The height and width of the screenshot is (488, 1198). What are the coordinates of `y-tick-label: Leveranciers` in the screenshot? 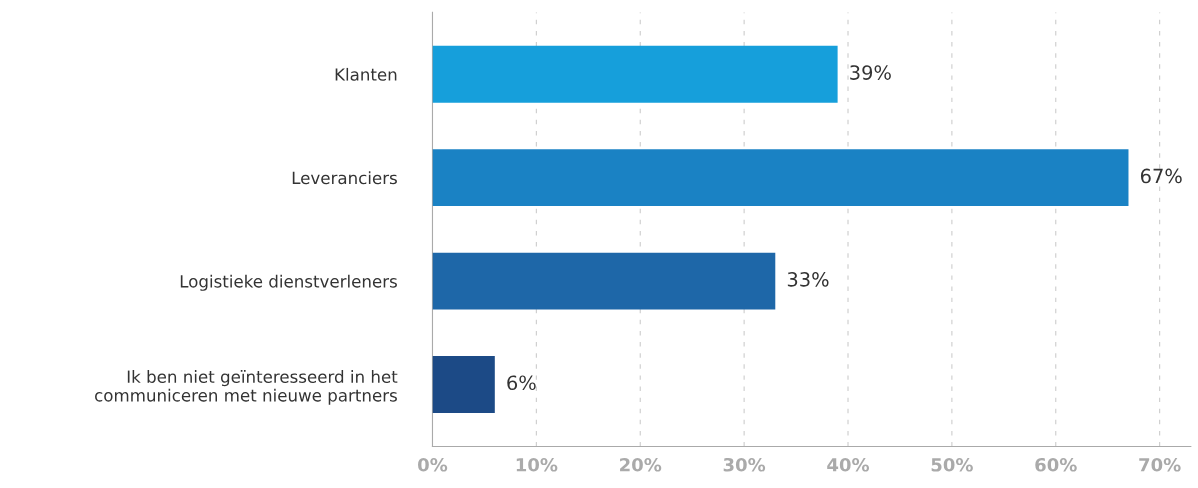 It's located at (344, 178).